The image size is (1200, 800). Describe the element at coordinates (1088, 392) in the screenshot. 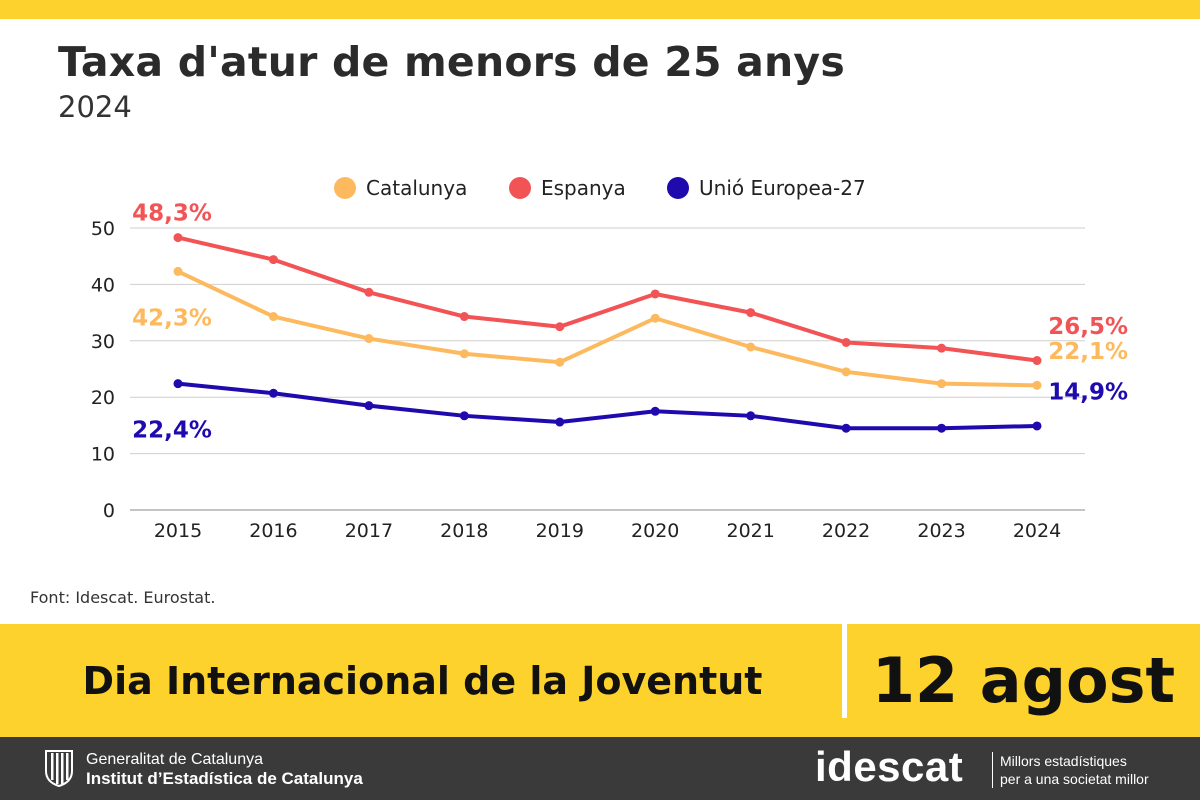

I see `end-value-label: 14,9%` at that location.